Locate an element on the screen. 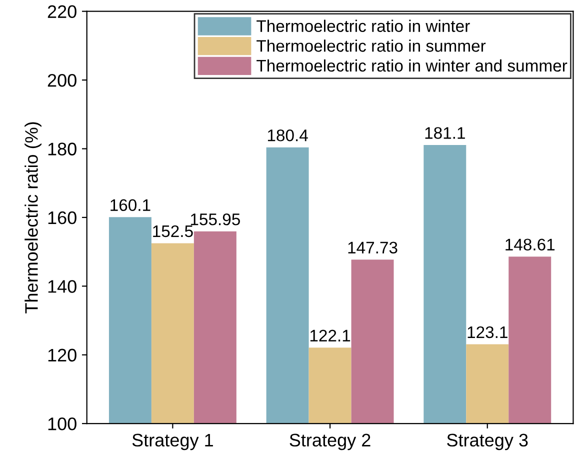 This screenshot has width=579, height=453. legend-label: Thermoelectric ratio in winter is located at coordinates (363, 26).